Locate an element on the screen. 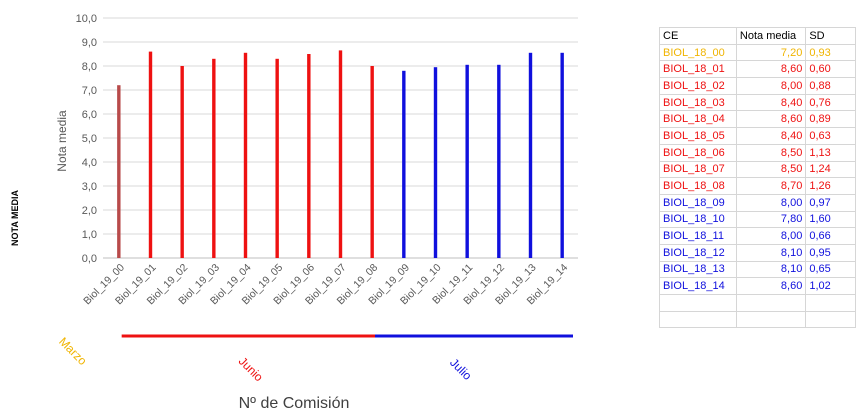 The height and width of the screenshot is (418, 856). y-tick-label: 0,0 is located at coordinates (89, 259).